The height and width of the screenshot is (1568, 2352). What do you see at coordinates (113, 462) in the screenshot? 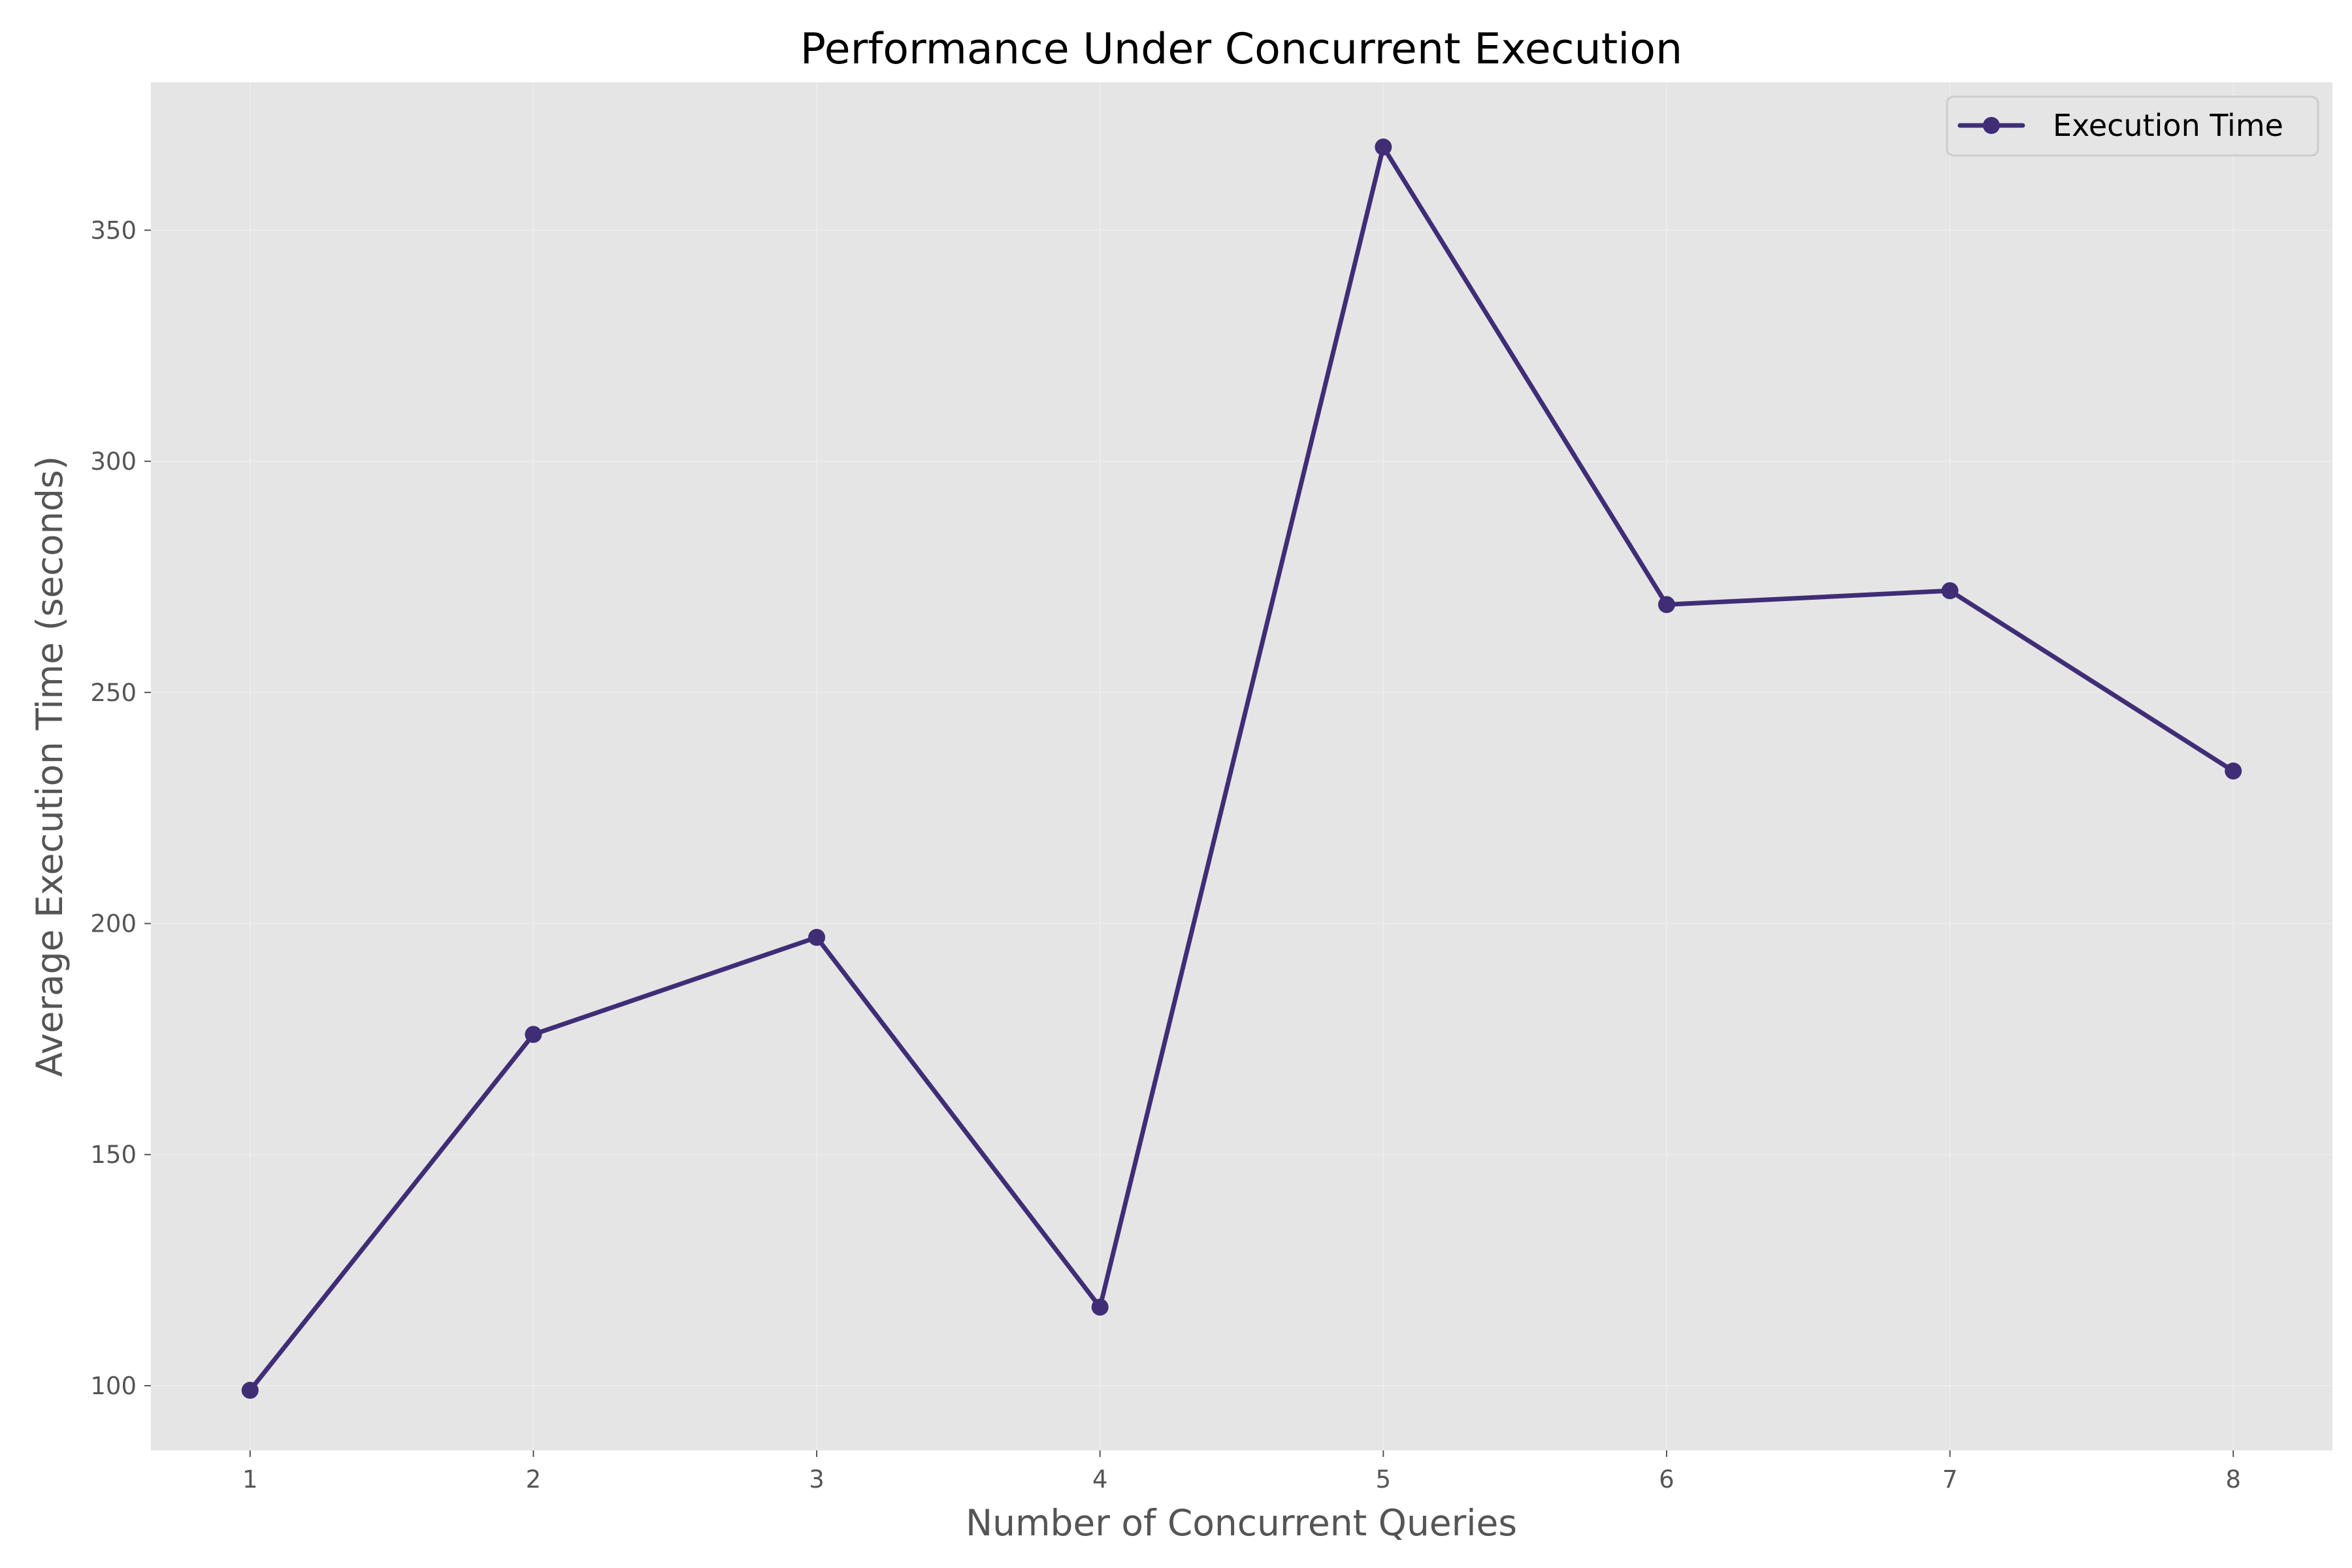
I see `y-tick-label: 300` at bounding box center [113, 462].